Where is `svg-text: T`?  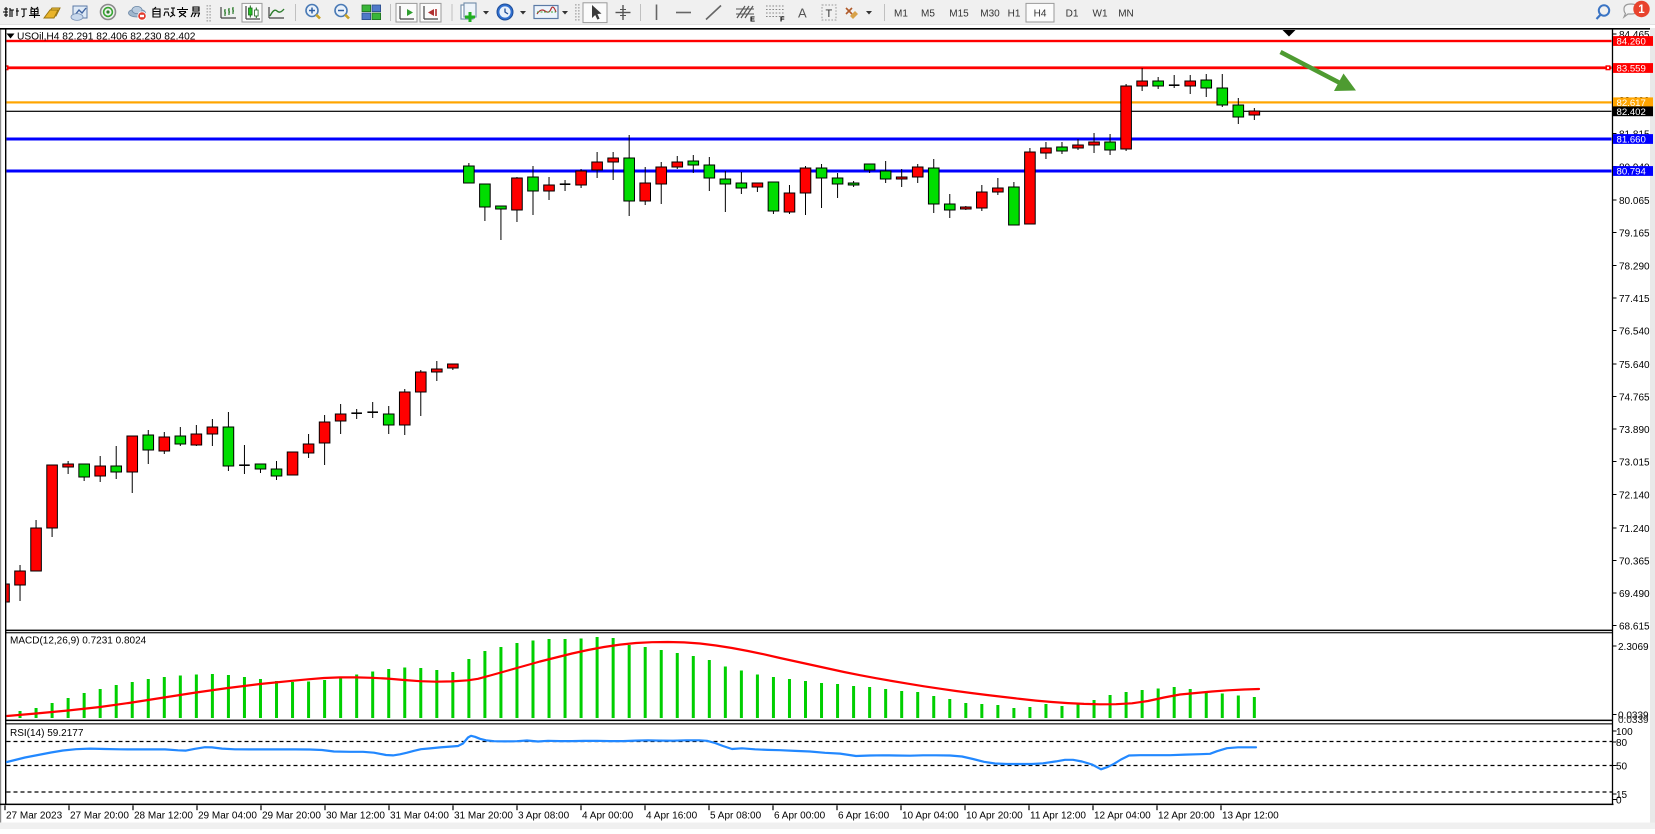 svg-text: T is located at coordinates (829, 14).